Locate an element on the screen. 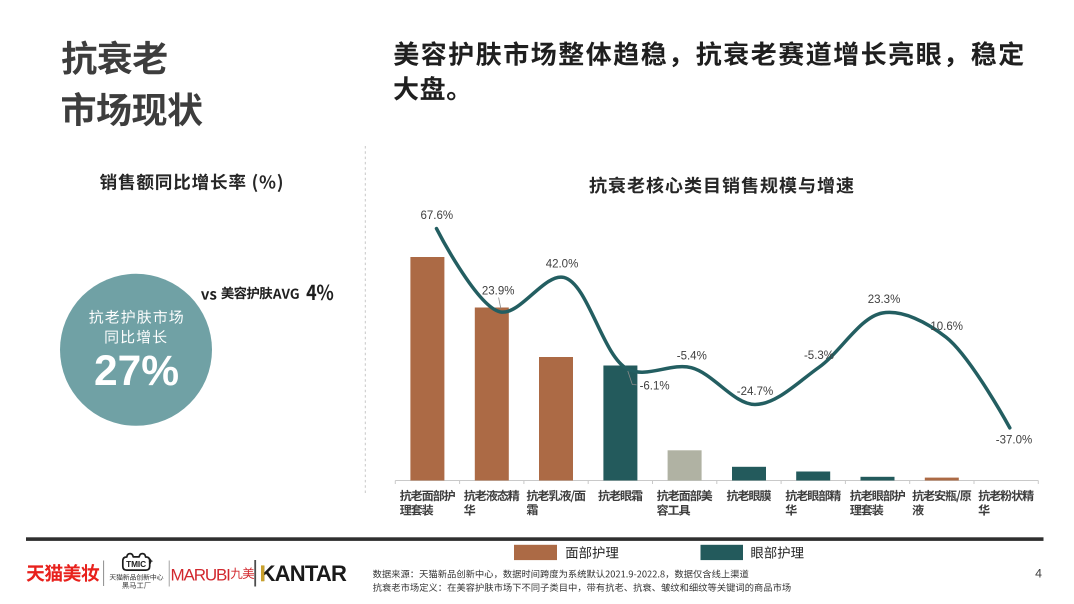  svg-text: 10.6% is located at coordinates (946, 327).